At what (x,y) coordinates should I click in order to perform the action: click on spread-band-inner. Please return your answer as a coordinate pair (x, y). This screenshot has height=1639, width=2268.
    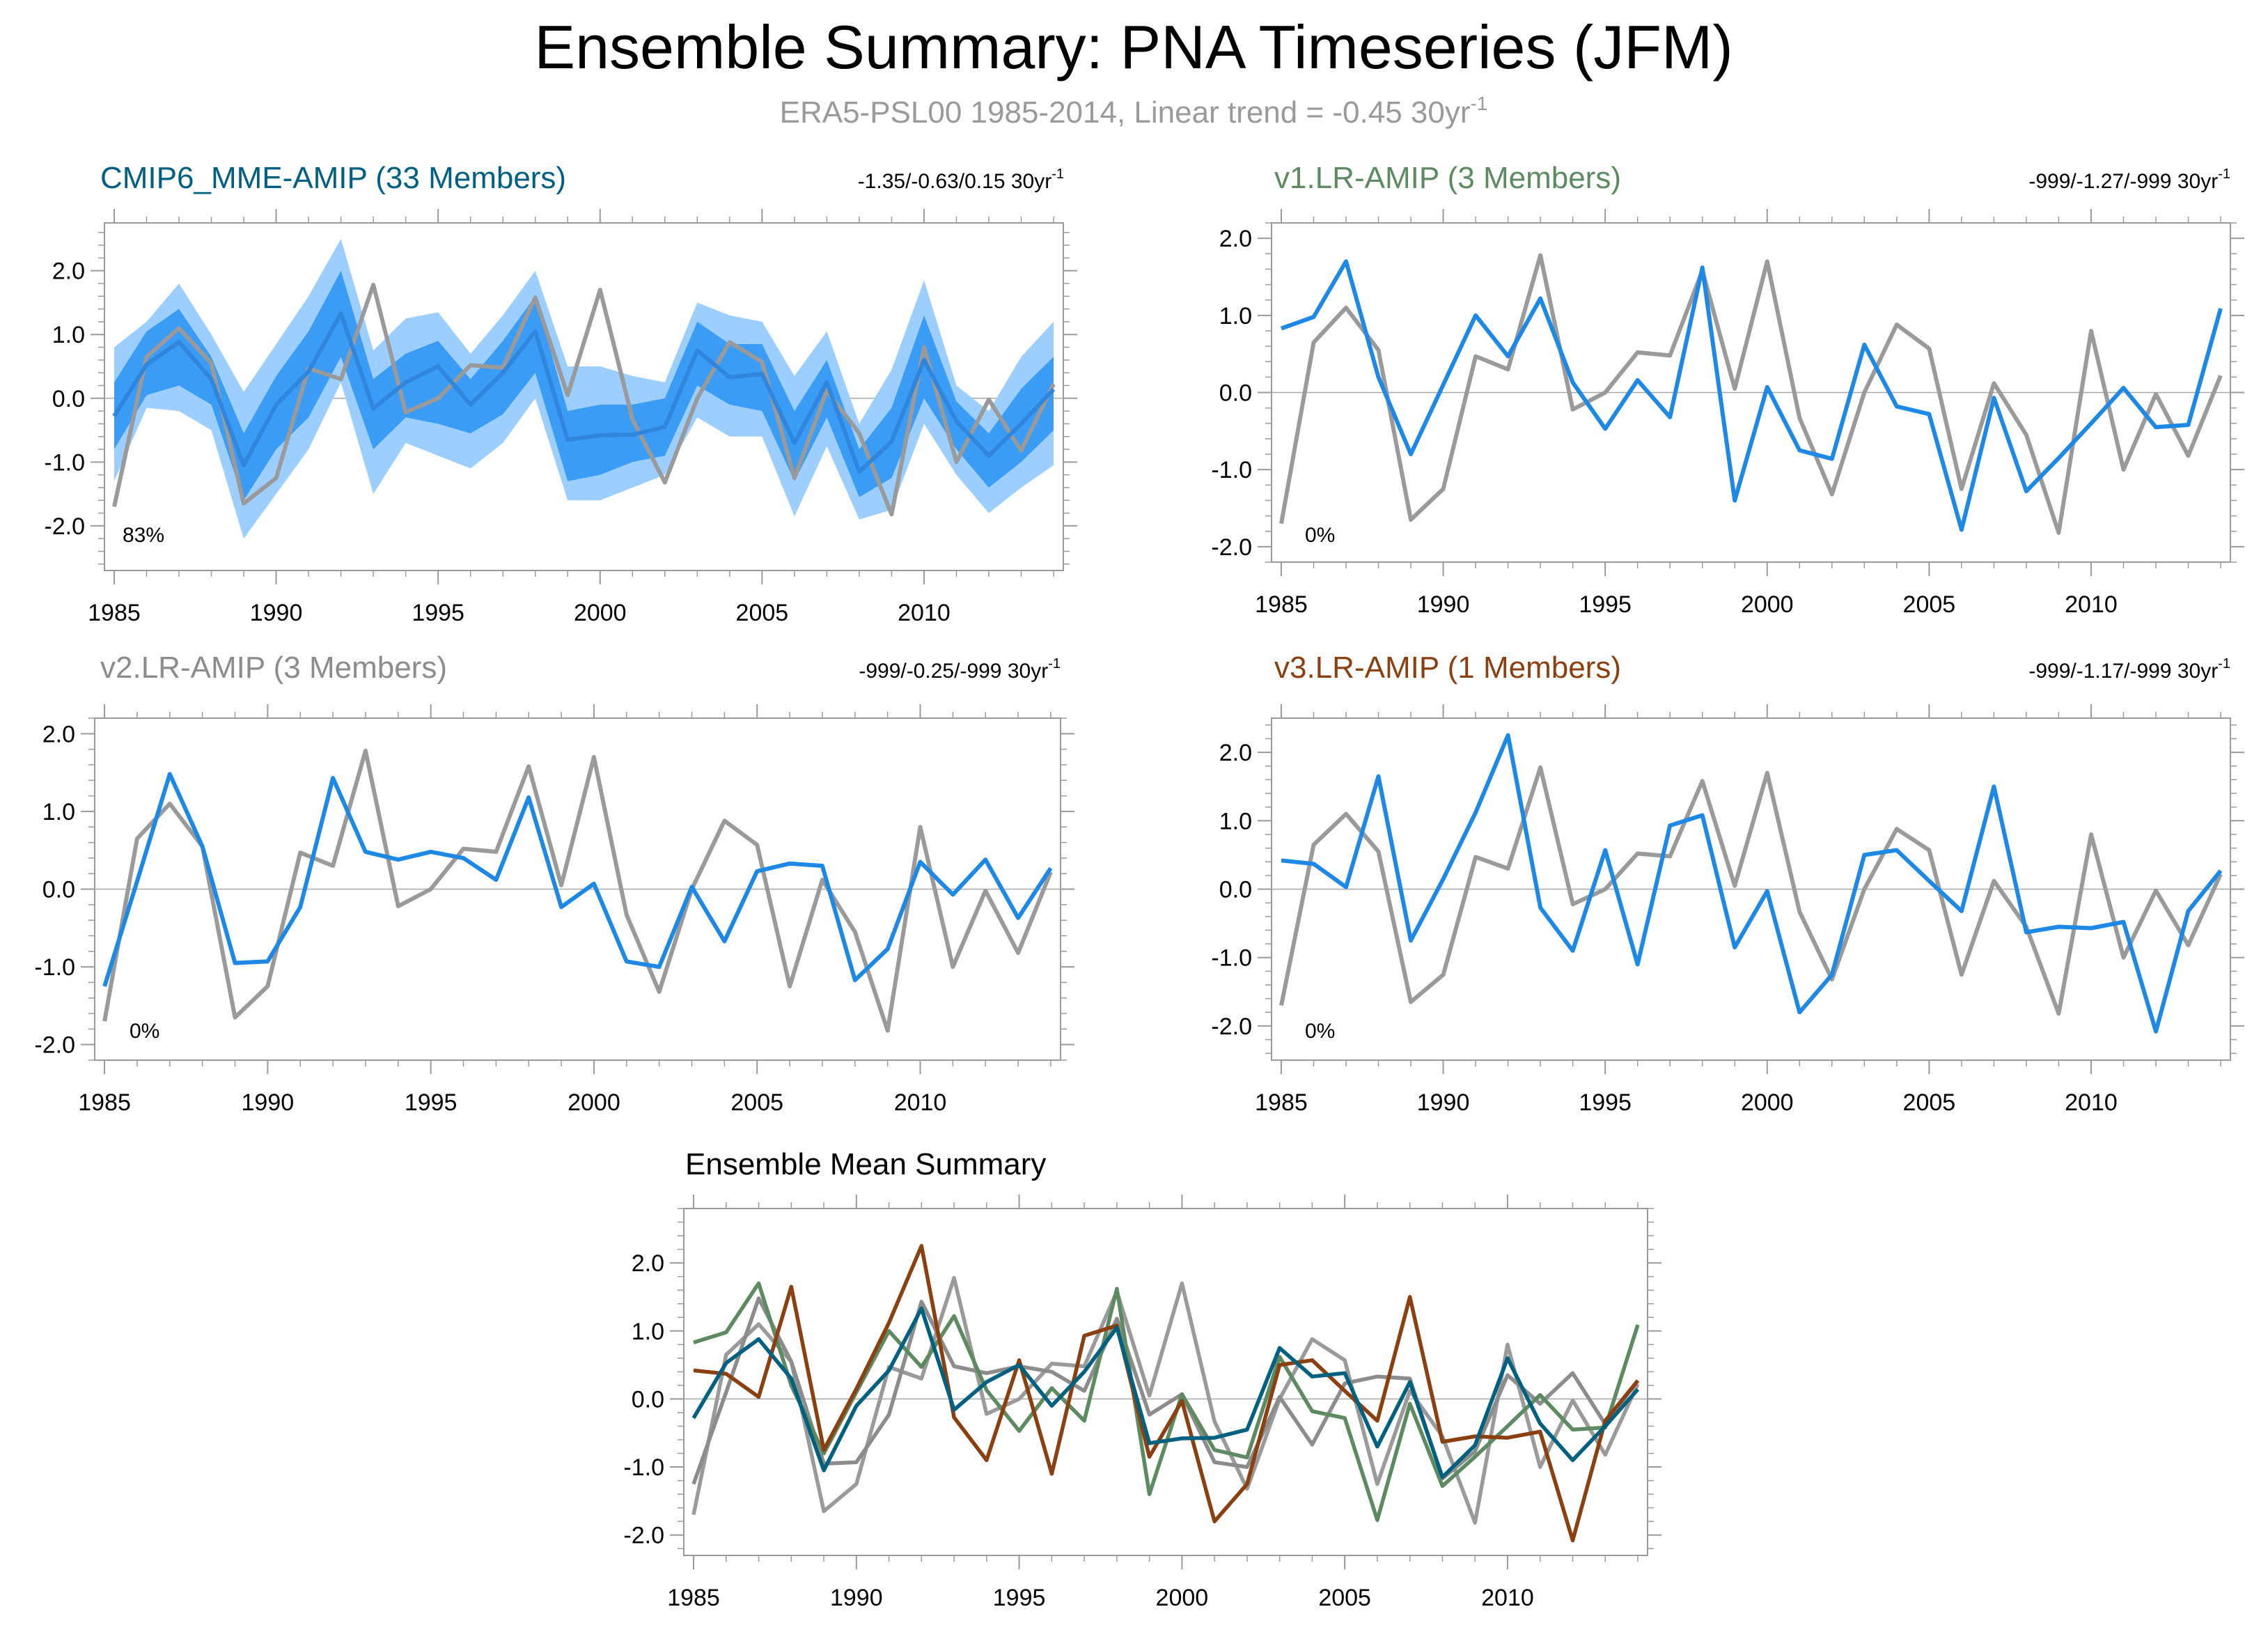
    Looking at the image, I should click on (584, 385).